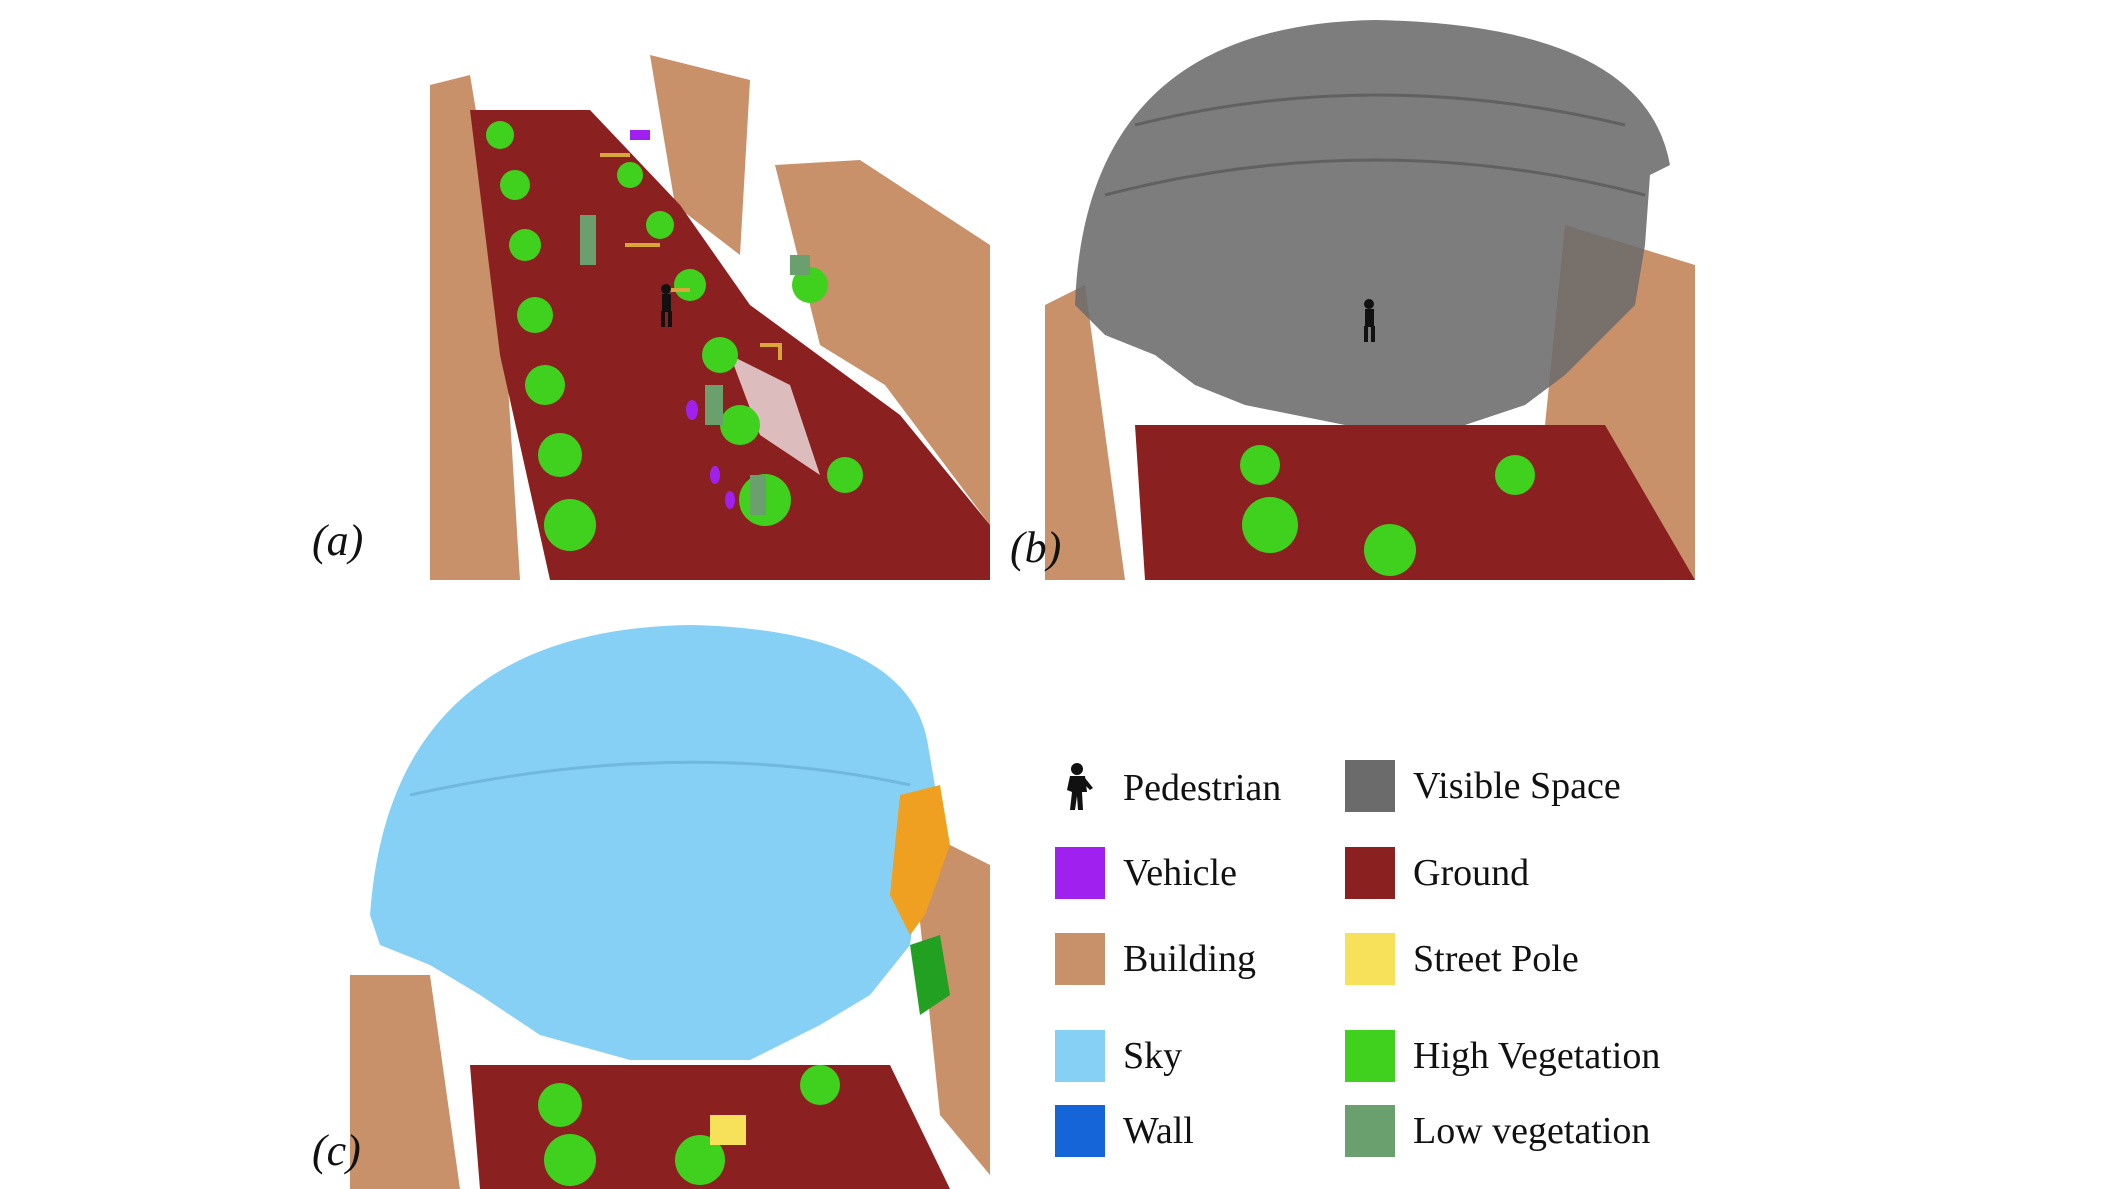  Describe the element at coordinates (1080, 873) in the screenshot. I see `vehicle-swatch` at that location.